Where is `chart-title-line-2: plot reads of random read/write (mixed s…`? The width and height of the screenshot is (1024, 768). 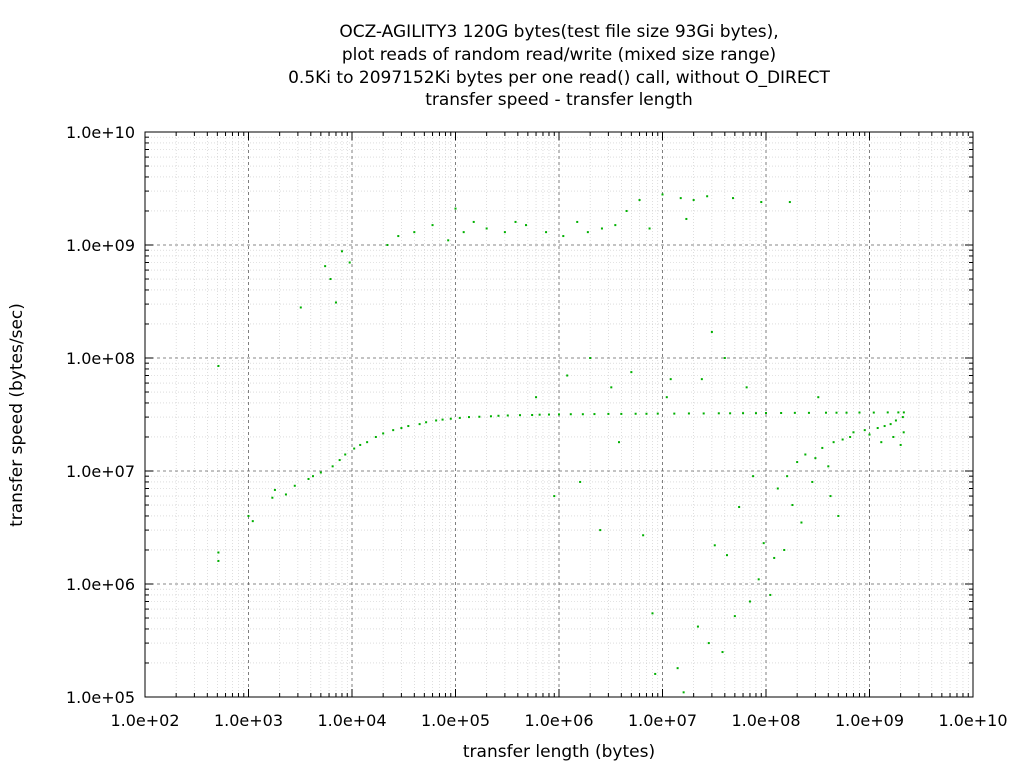
chart-title-line-2: plot reads of random read/write (mixed s… is located at coordinates (559, 55).